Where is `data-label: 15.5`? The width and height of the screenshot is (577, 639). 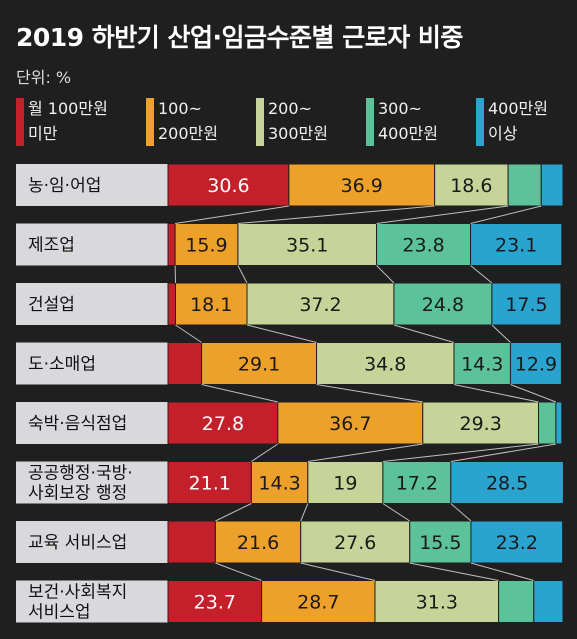
data-label: 15.5 is located at coordinates (440, 543).